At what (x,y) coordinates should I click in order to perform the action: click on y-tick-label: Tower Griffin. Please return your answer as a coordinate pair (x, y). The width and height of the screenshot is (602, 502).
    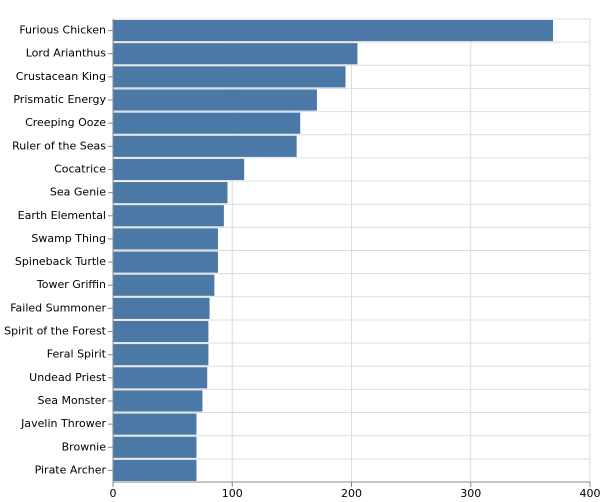
    Looking at the image, I should click on (71, 284).